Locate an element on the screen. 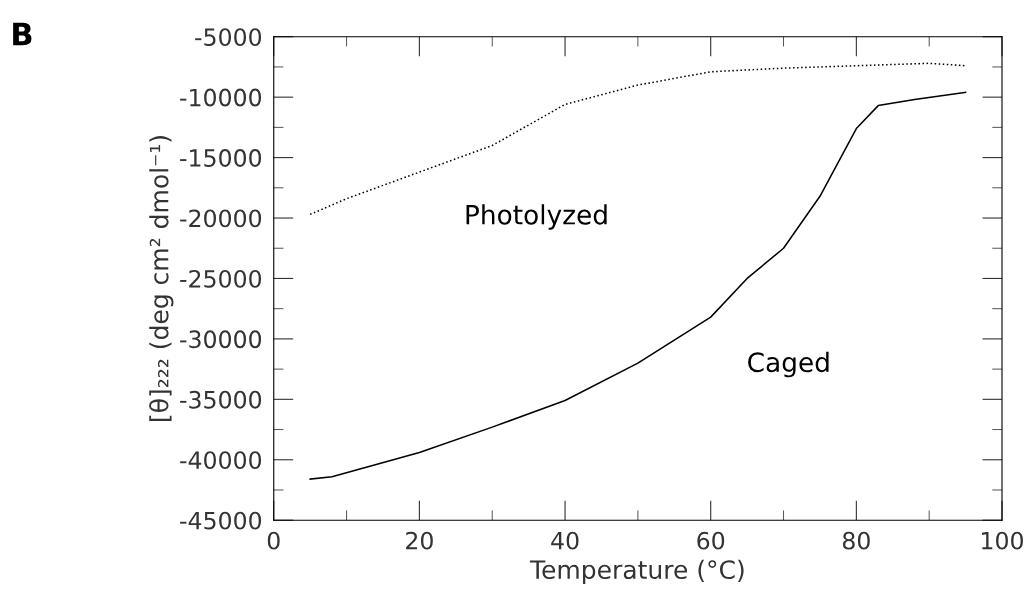 The width and height of the screenshot is (1033, 612). y-tick-label: -5000 is located at coordinates (228, 37).